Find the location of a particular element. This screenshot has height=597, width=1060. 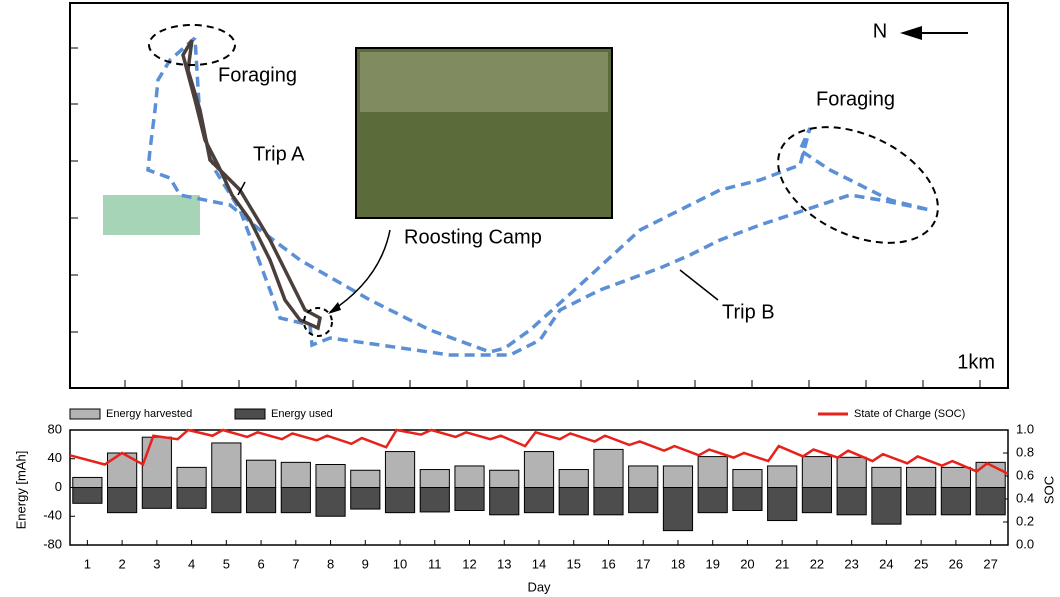

x-tick-label: 1 is located at coordinates (87, 563).